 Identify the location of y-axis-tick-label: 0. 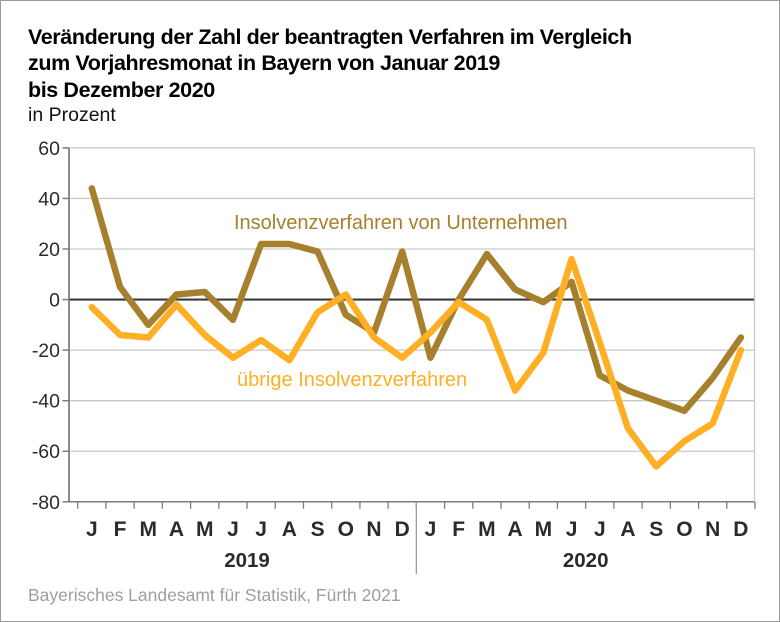
(54, 301).